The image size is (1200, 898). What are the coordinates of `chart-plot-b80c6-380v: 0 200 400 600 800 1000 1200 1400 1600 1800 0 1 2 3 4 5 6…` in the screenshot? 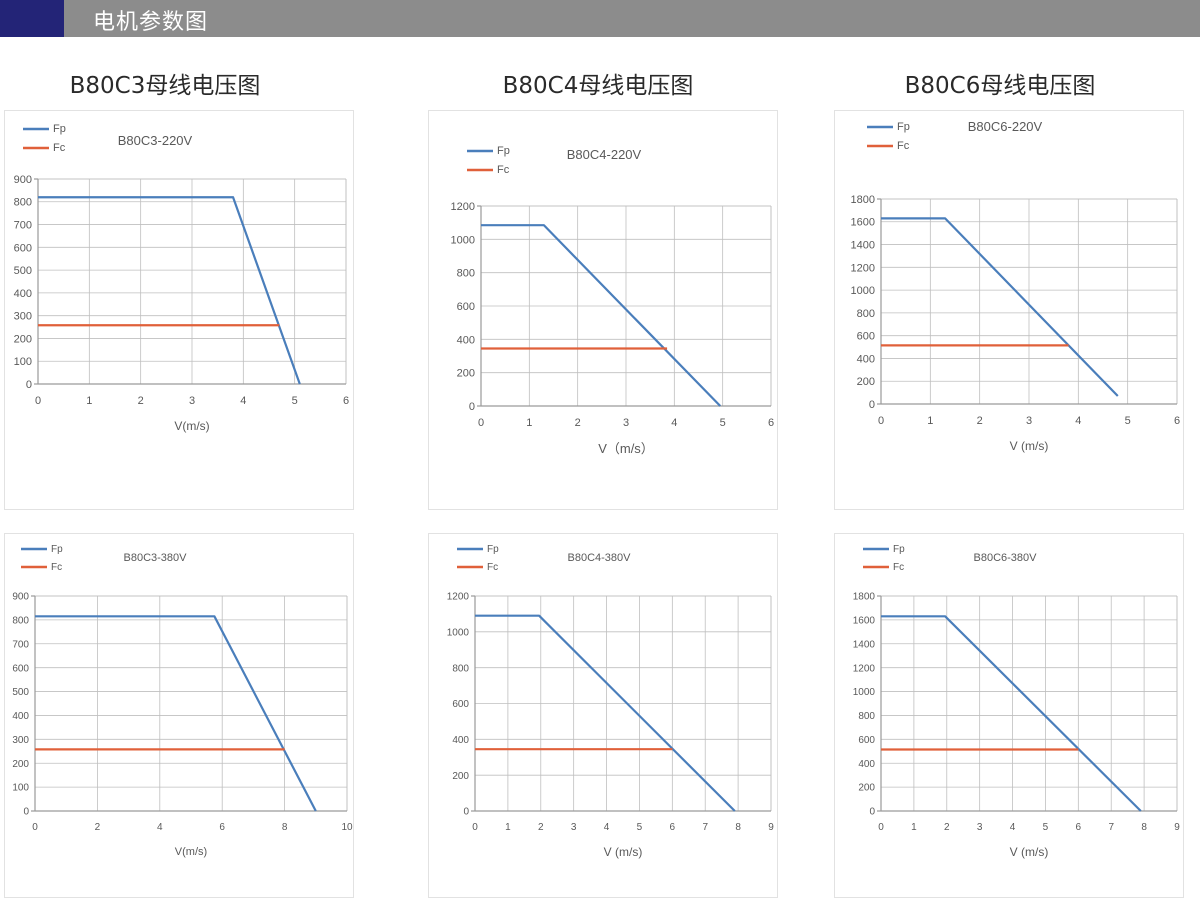 It's located at (1016, 701).